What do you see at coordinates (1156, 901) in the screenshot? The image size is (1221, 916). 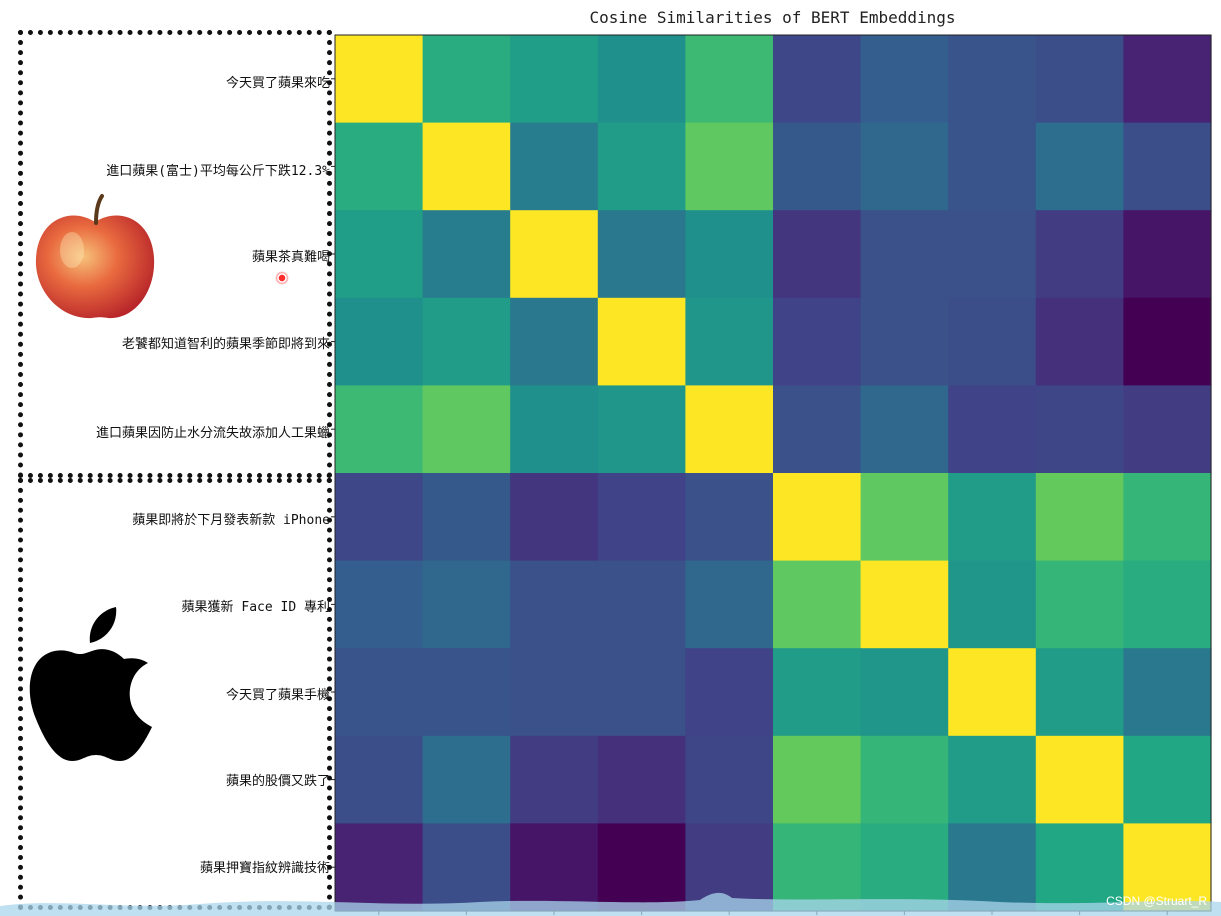 I see `watermark: CSDN @Struart_R` at bounding box center [1156, 901].